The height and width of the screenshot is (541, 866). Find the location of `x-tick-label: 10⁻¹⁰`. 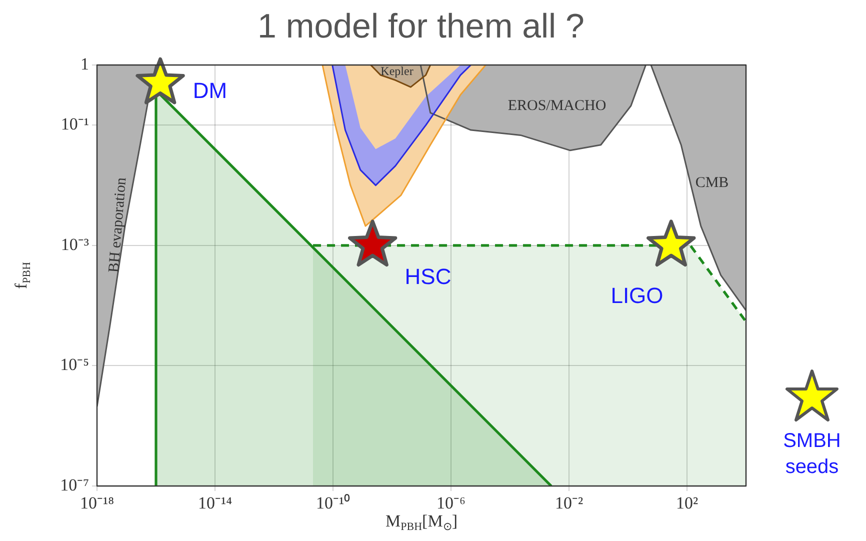

x-tick-label: 10⁻¹⁰ is located at coordinates (333, 503).